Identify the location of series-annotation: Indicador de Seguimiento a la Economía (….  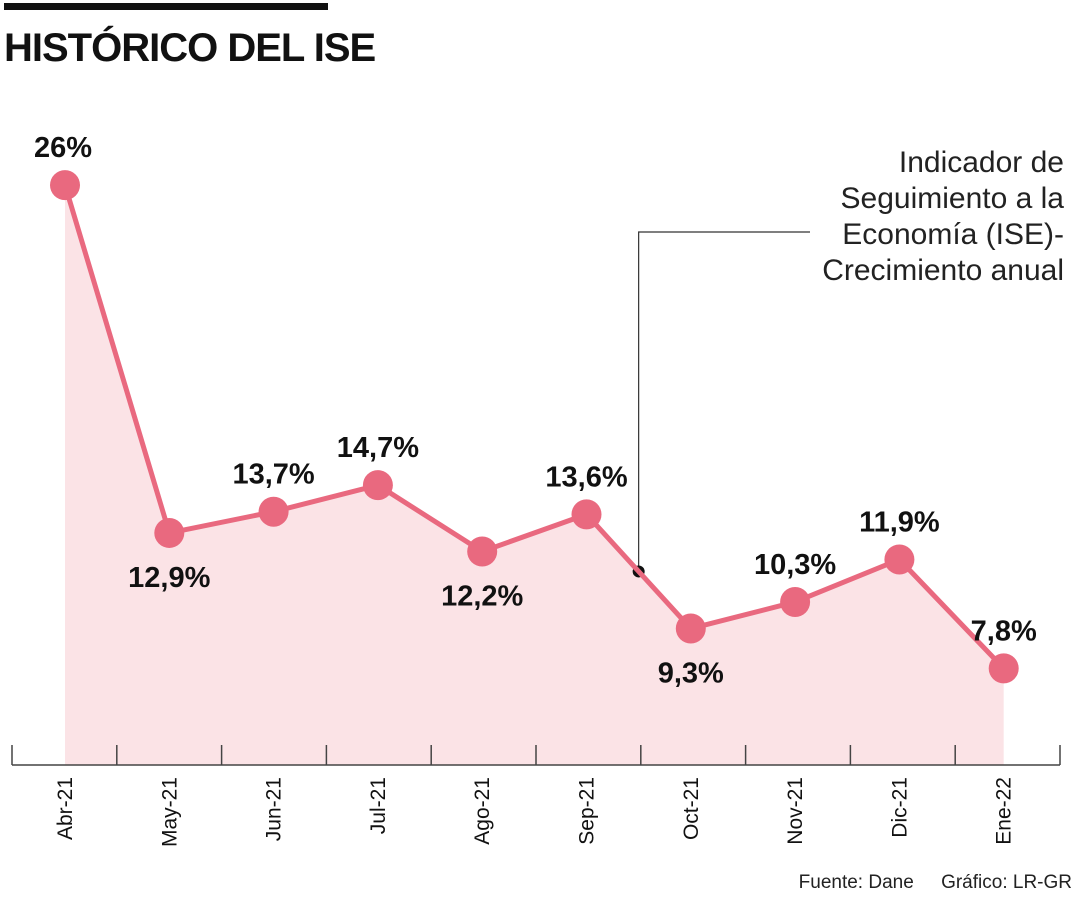
(899, 217).